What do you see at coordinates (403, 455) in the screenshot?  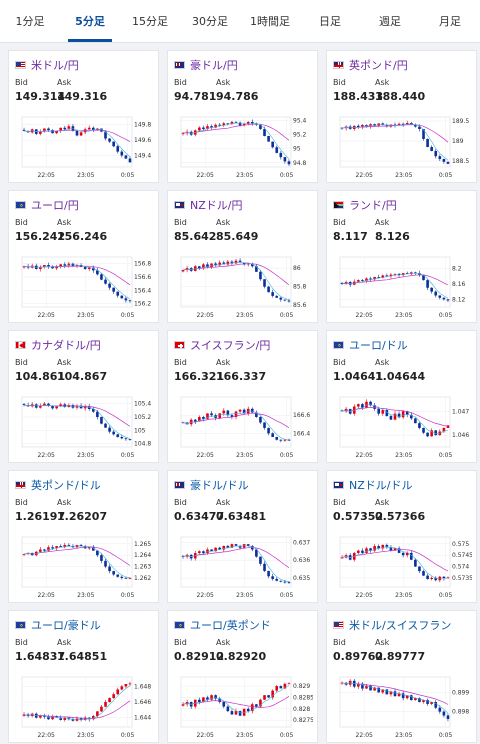 I see `x-tick-label: 23:05` at bounding box center [403, 455].